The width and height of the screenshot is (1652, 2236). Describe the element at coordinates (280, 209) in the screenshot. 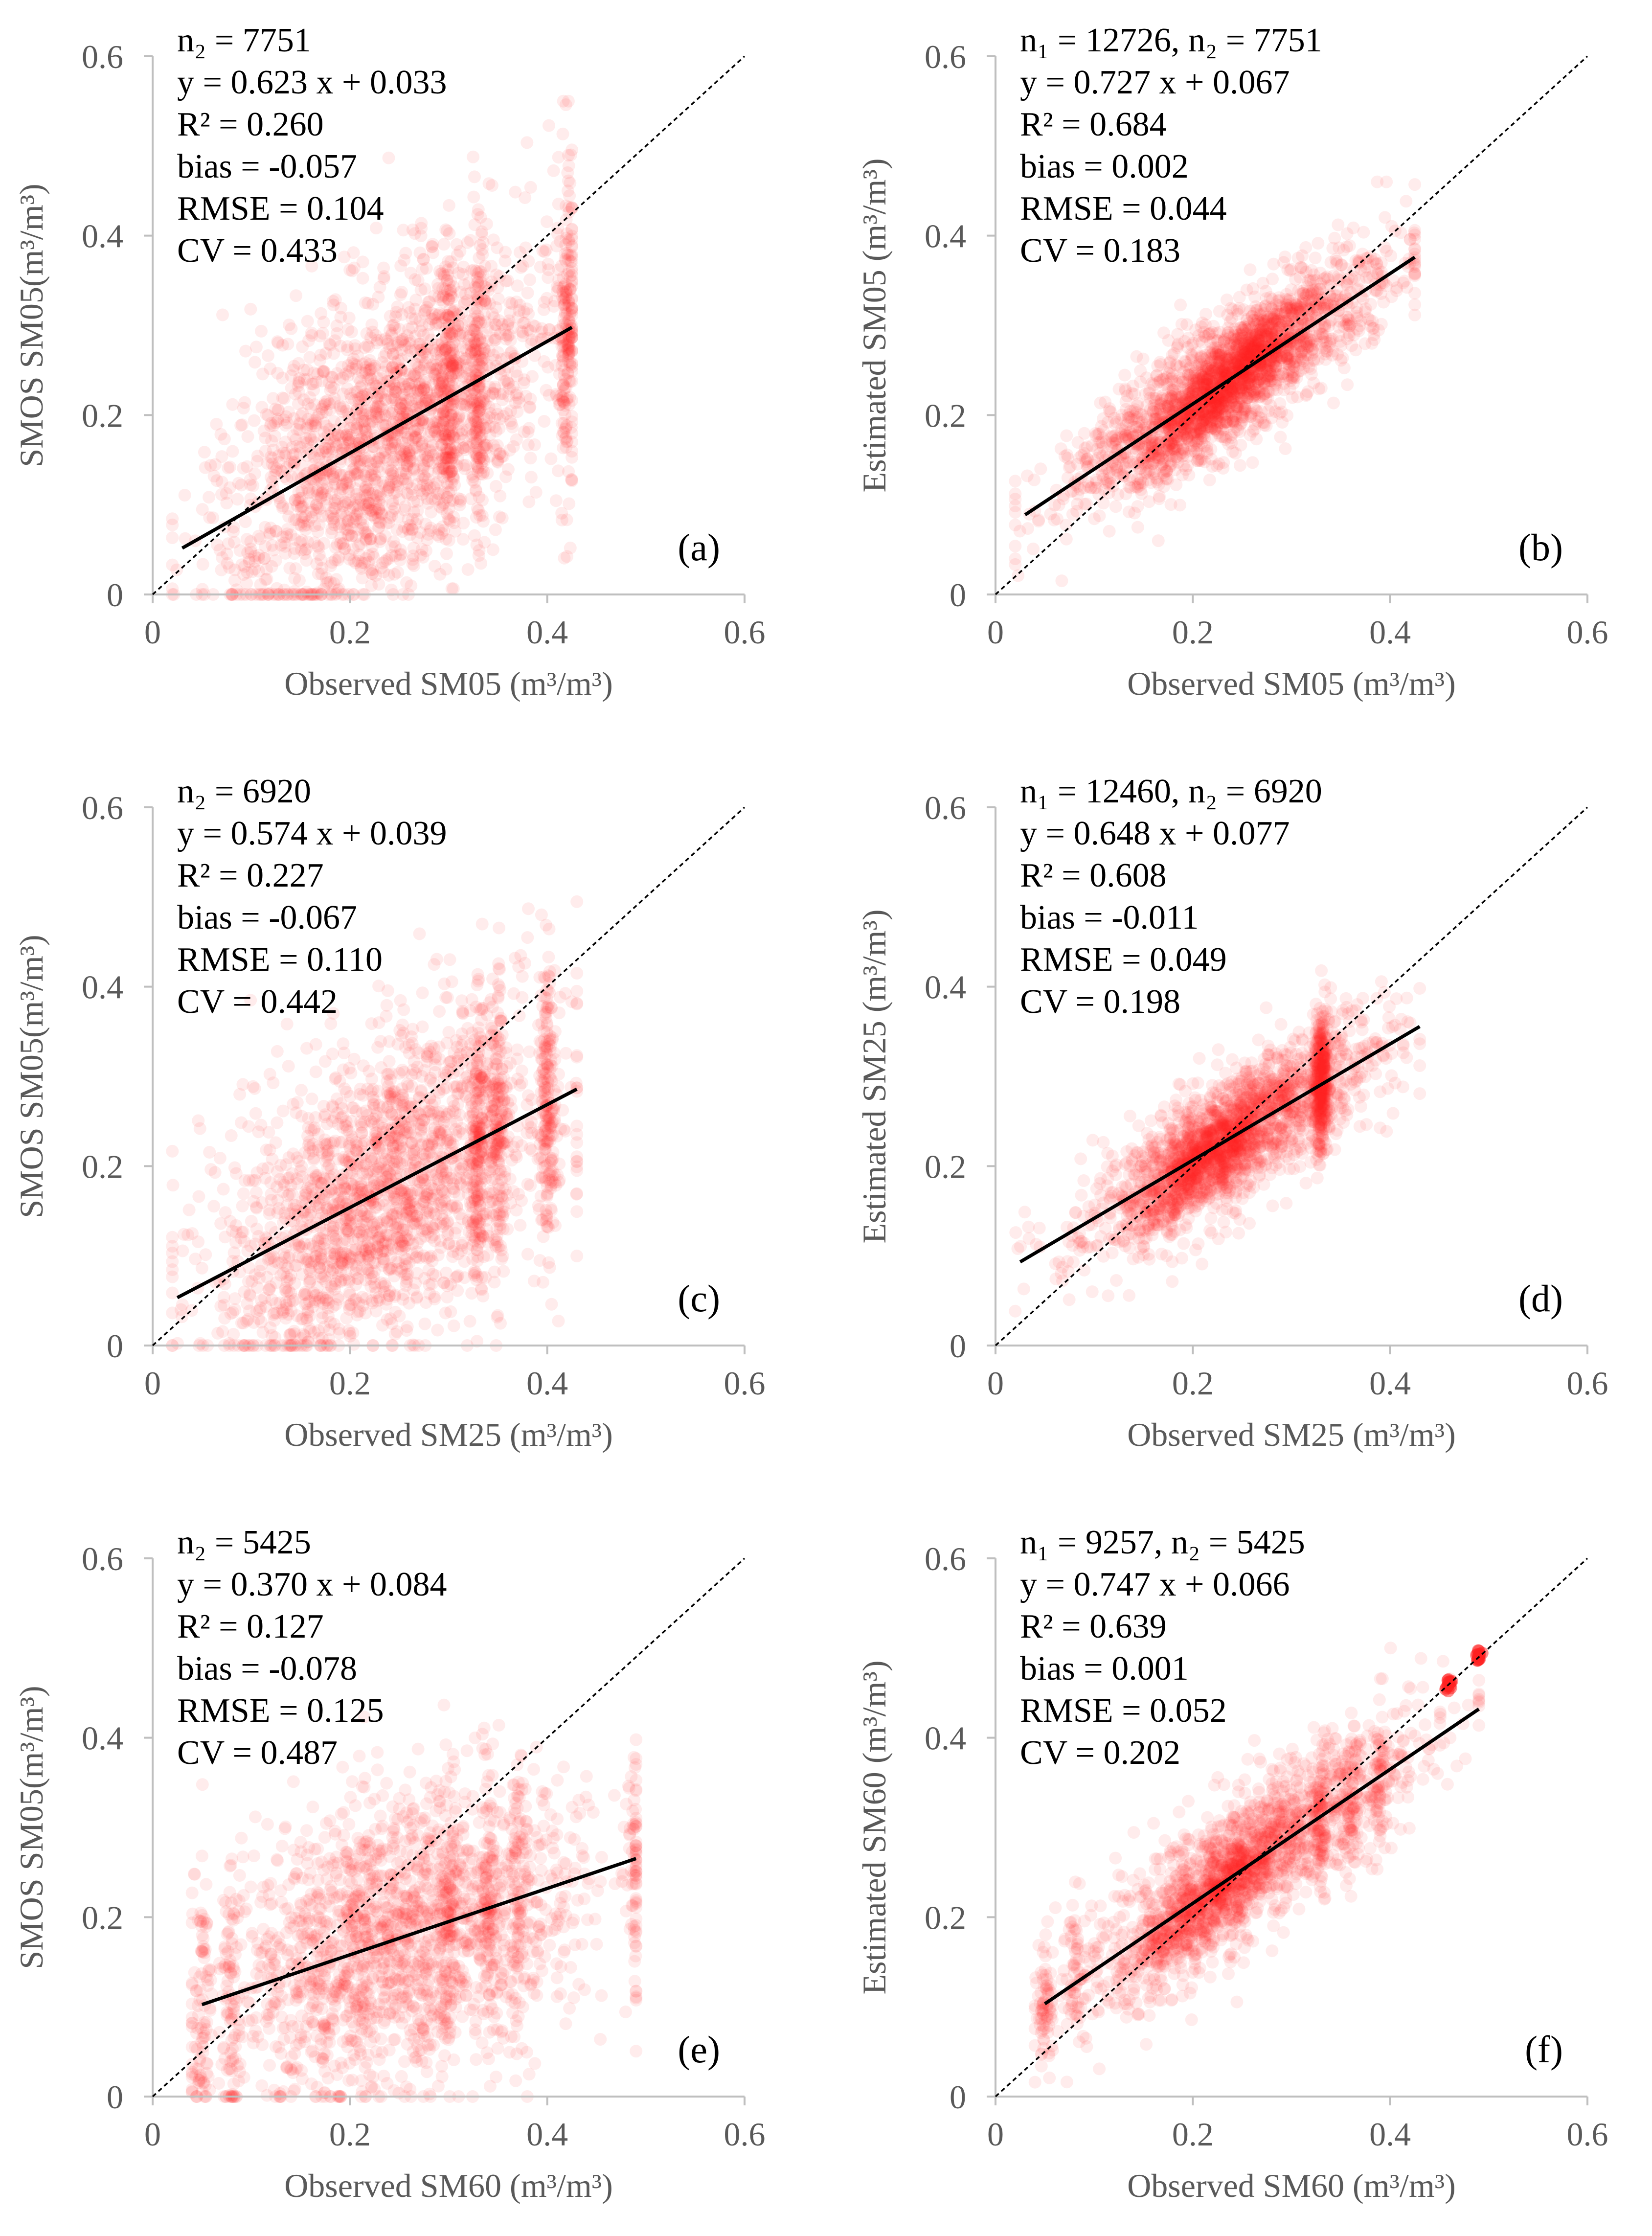

I see `stat-line: RMSE = 0.104` at that location.